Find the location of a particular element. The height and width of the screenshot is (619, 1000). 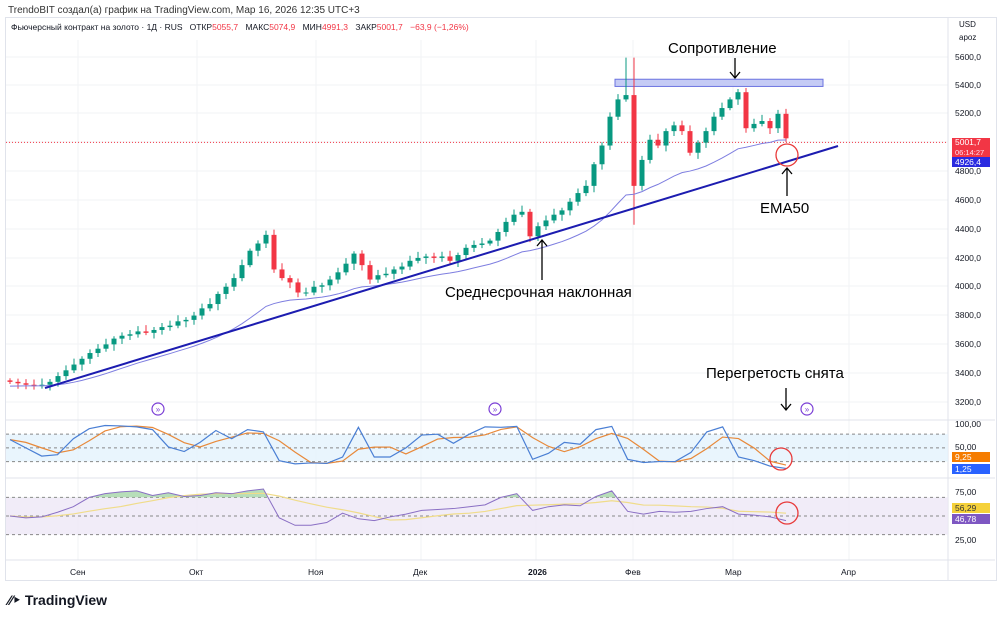

price-axis-label: 4600,0 is located at coordinates (968, 200).